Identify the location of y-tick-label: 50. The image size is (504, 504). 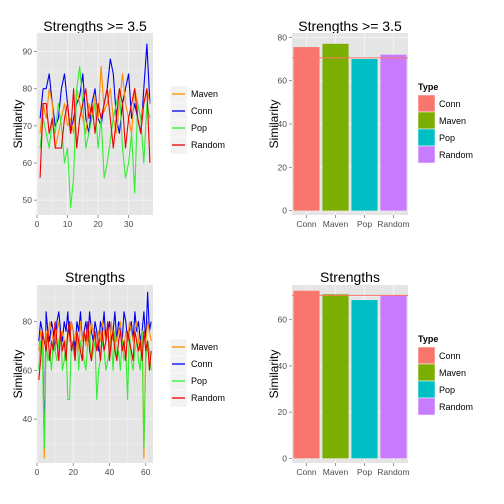
(28, 200).